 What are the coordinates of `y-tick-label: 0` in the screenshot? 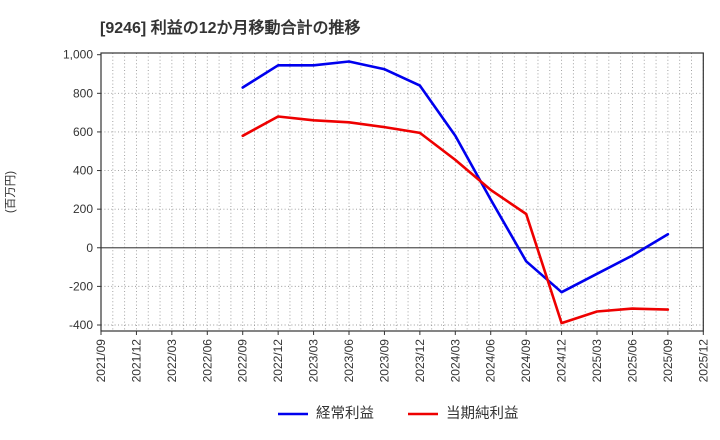 It's located at (89, 248).